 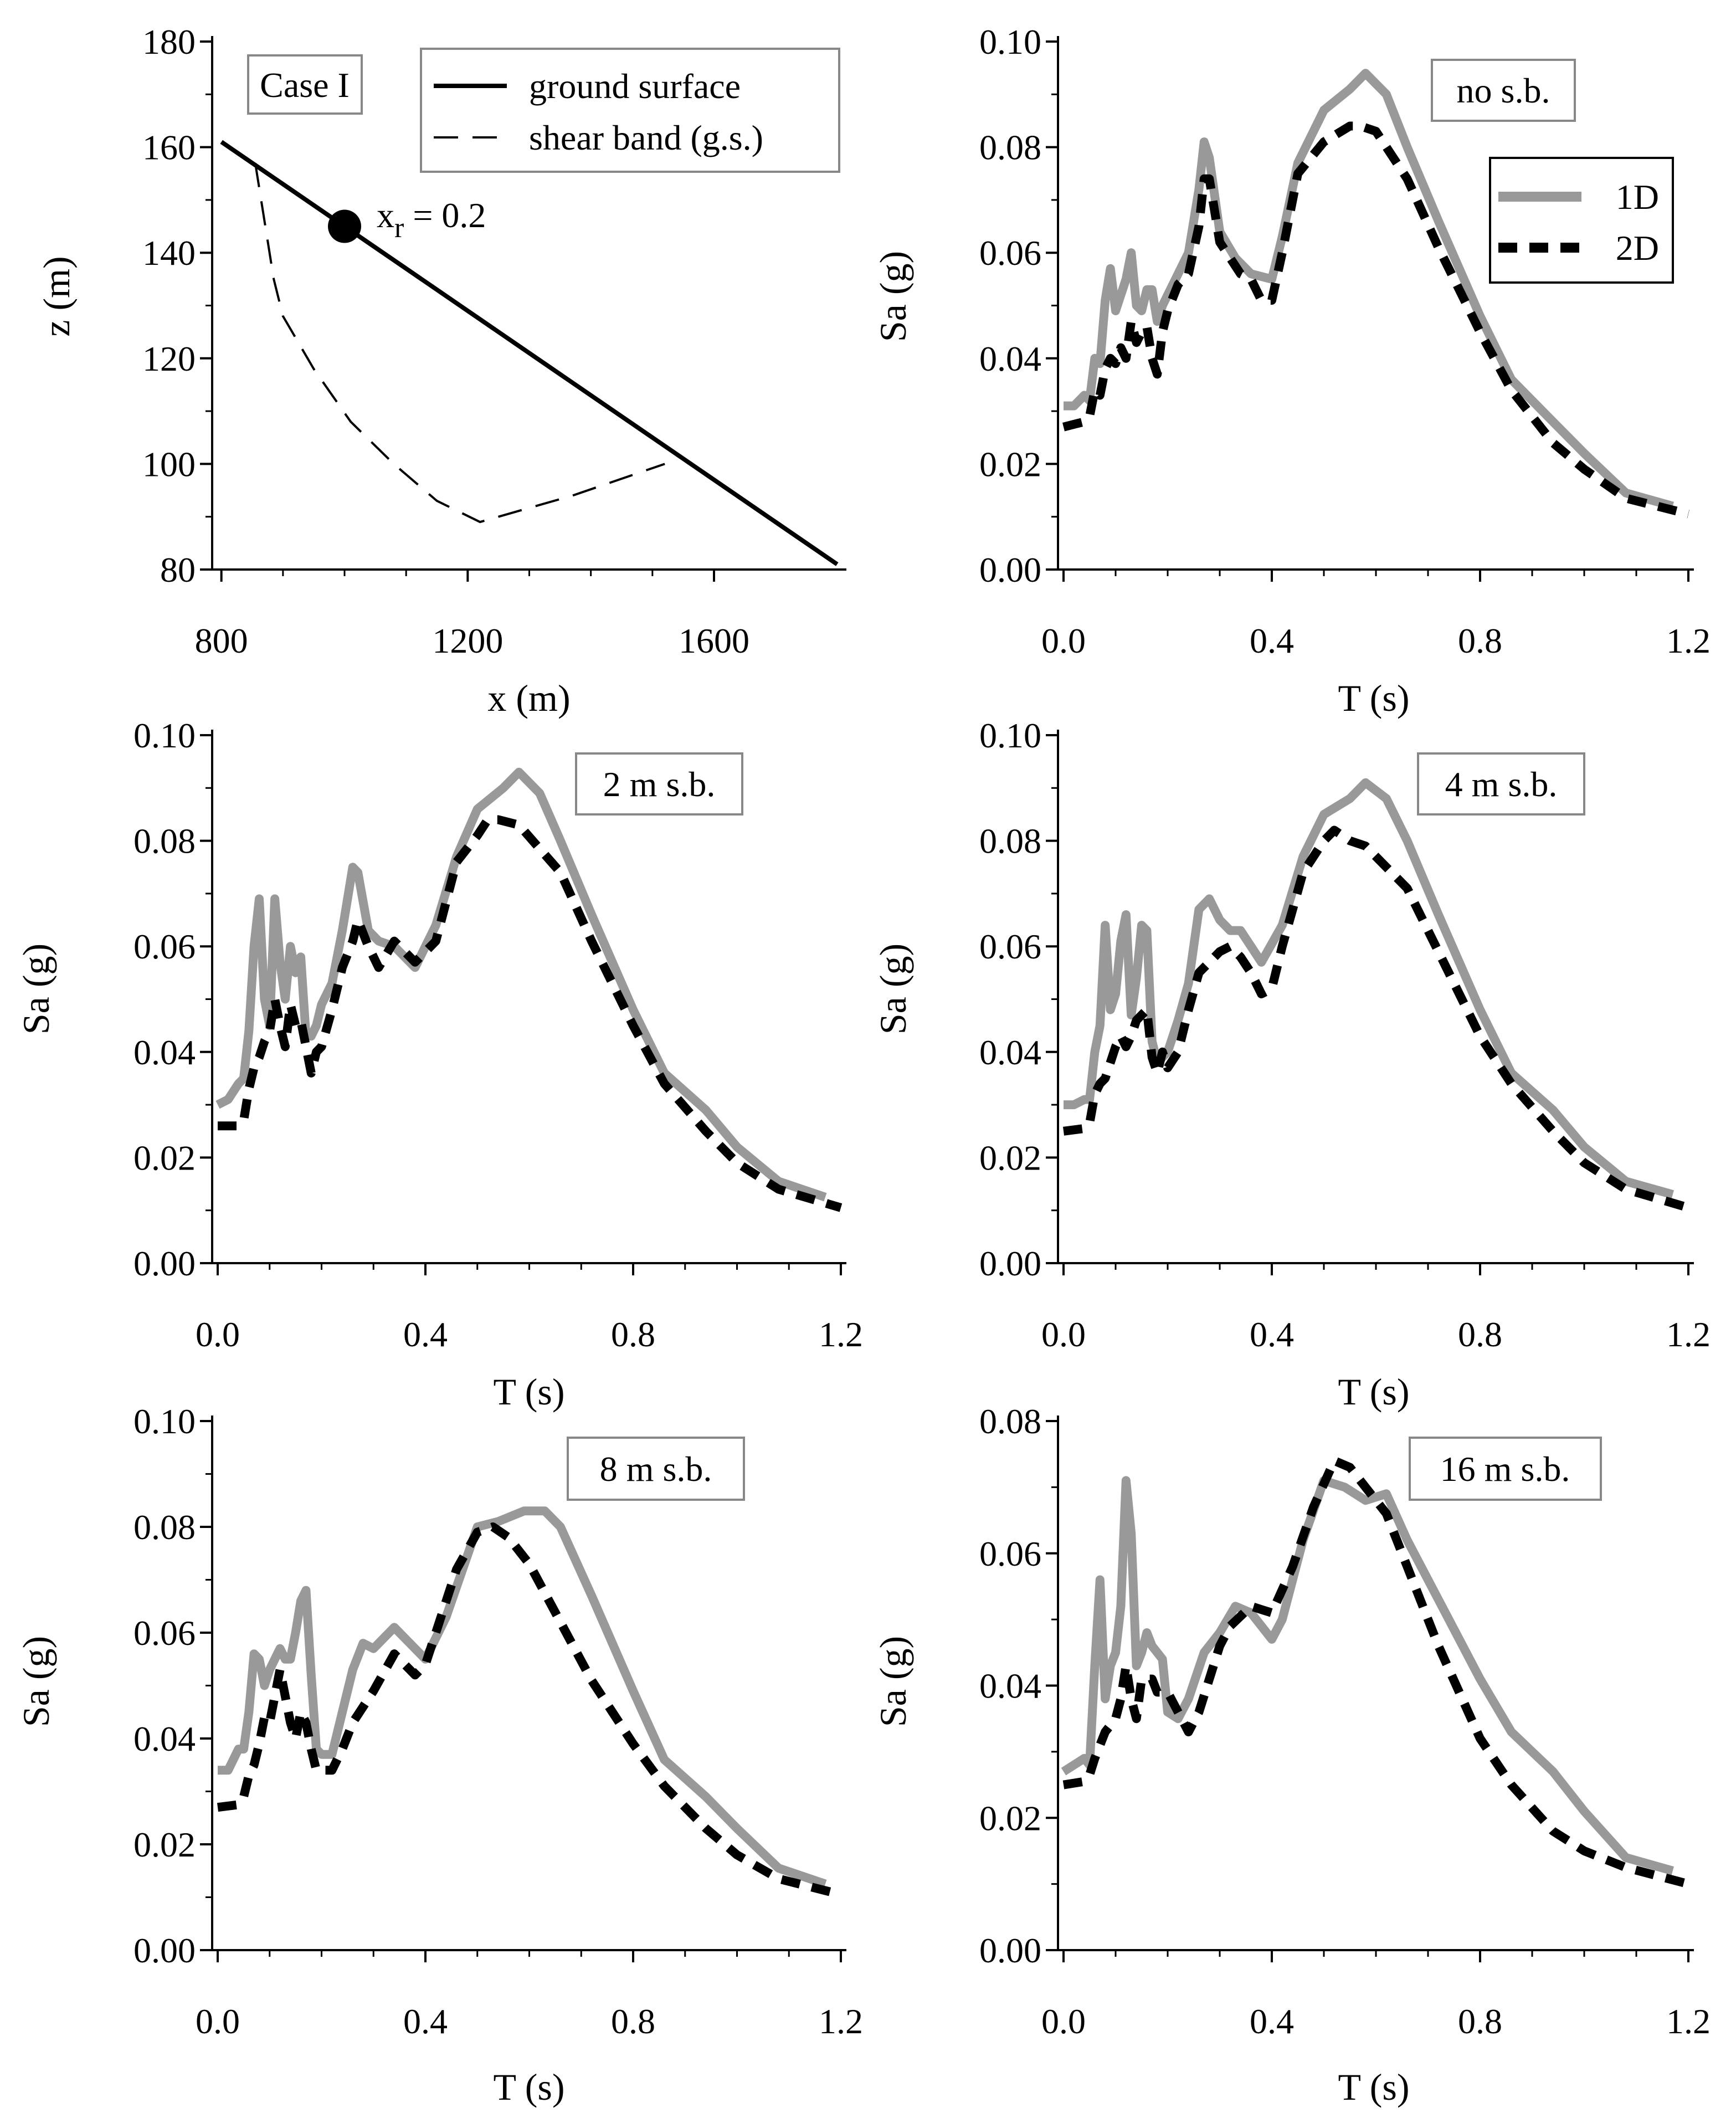 I want to click on sa-legend: 1D 2D, so click(x=1581, y=220).